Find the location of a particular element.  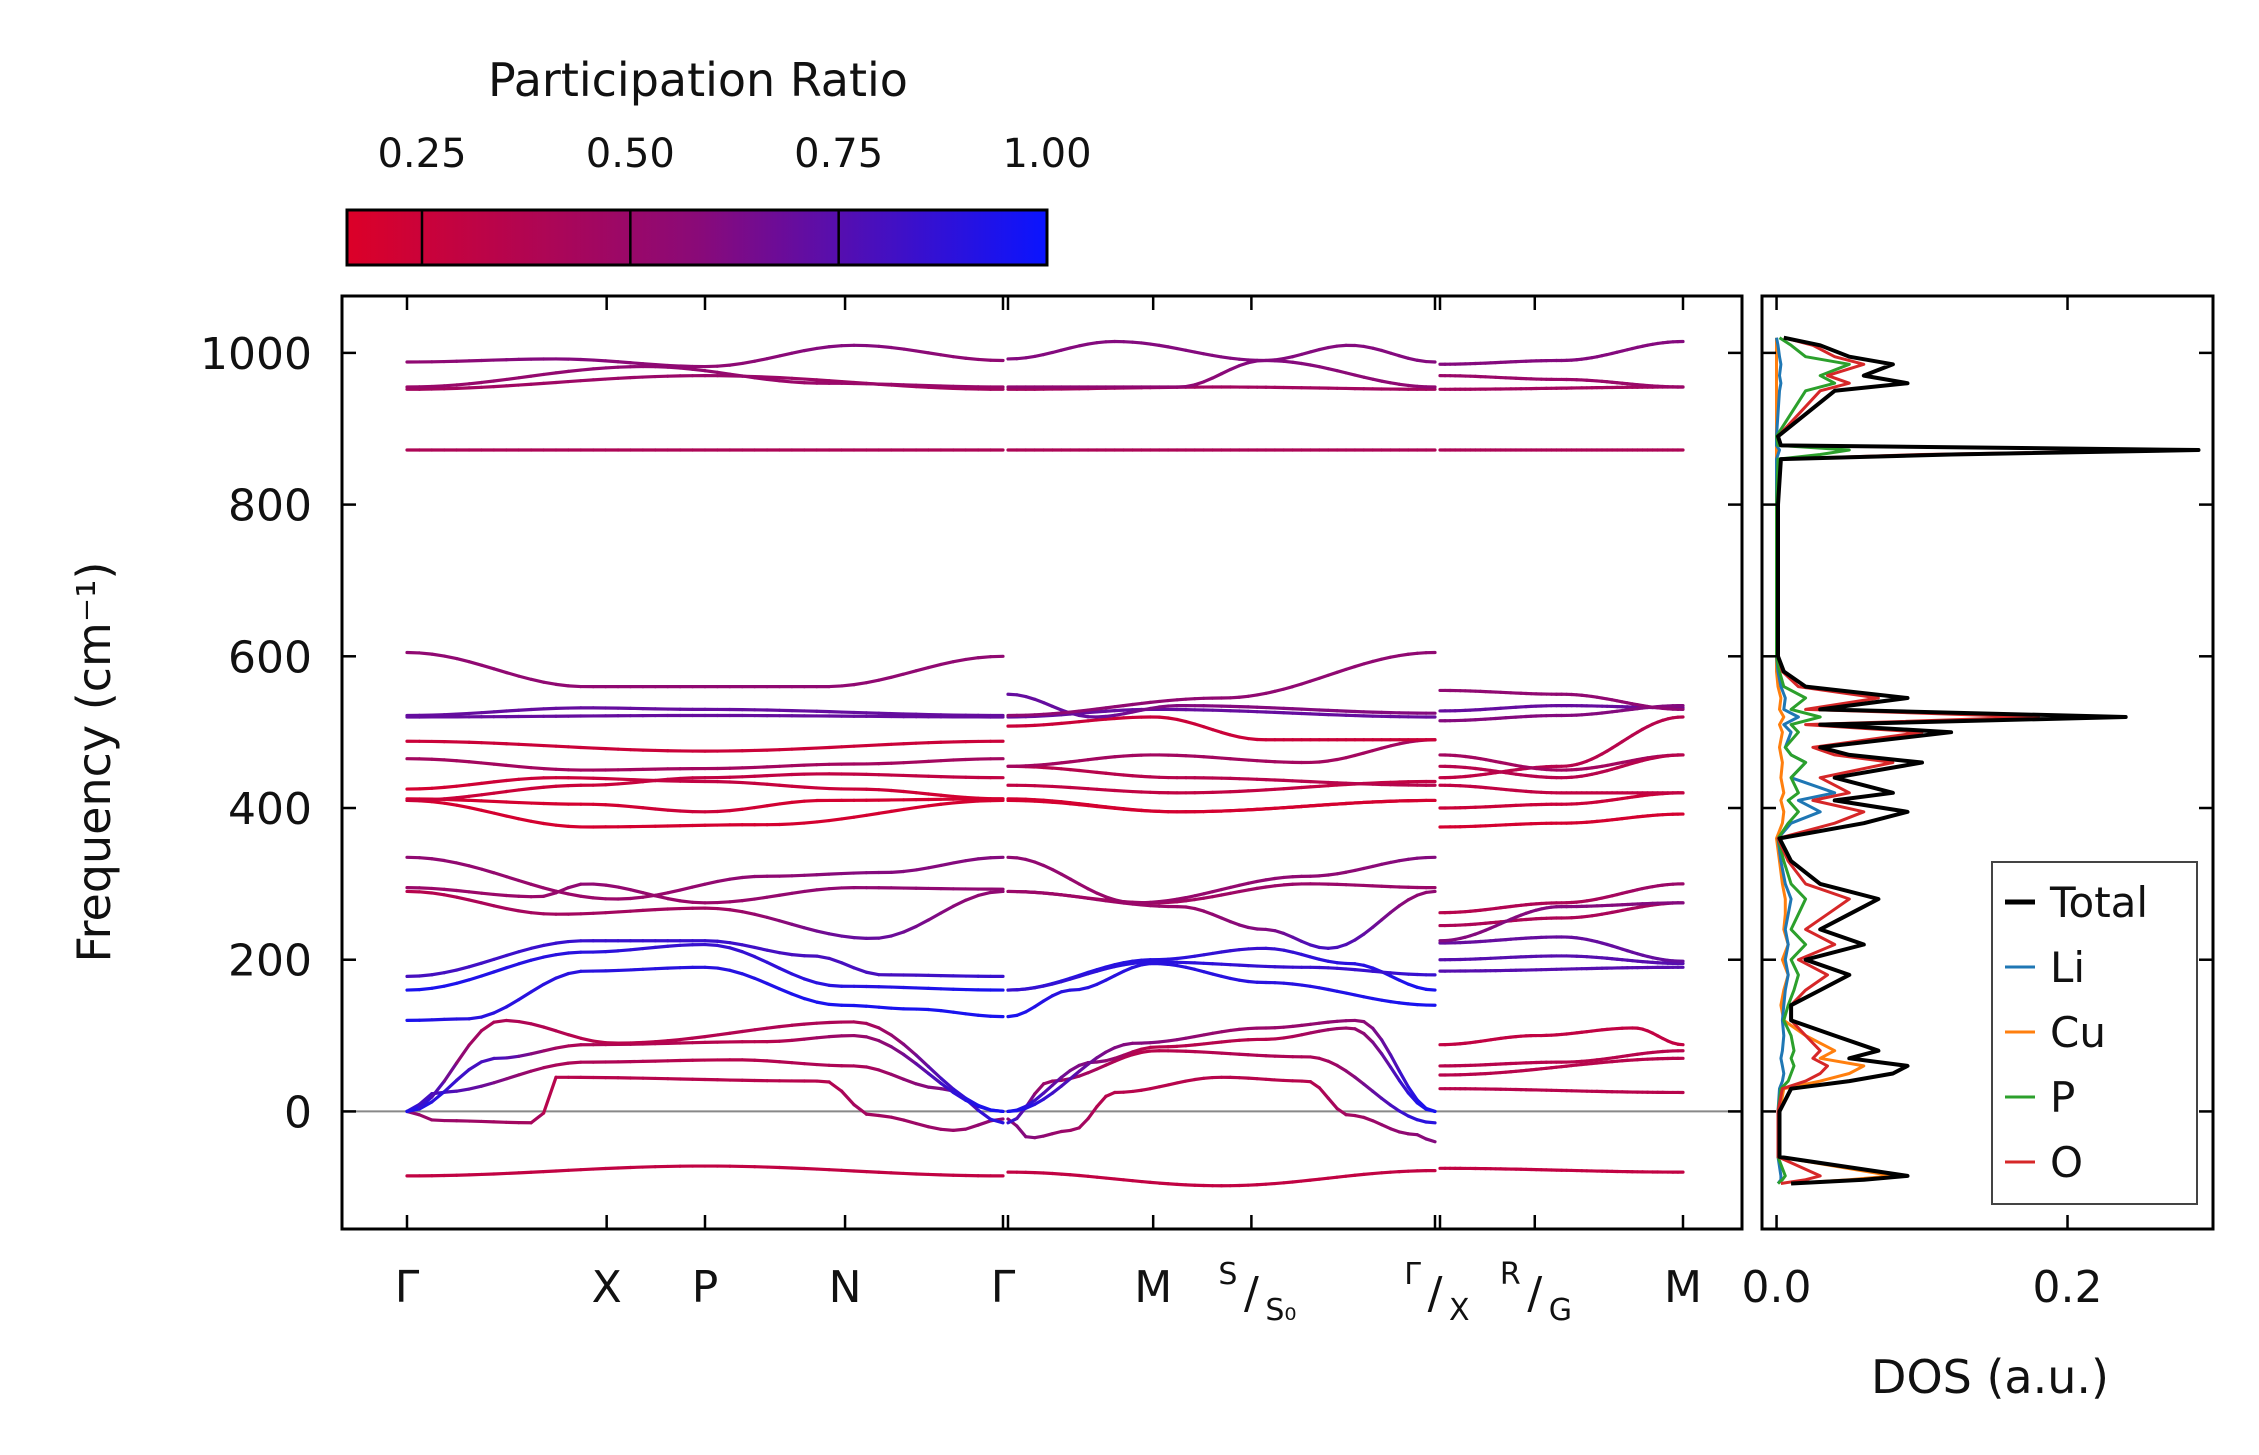

legend-label: Cu is located at coordinates (2078, 1032).